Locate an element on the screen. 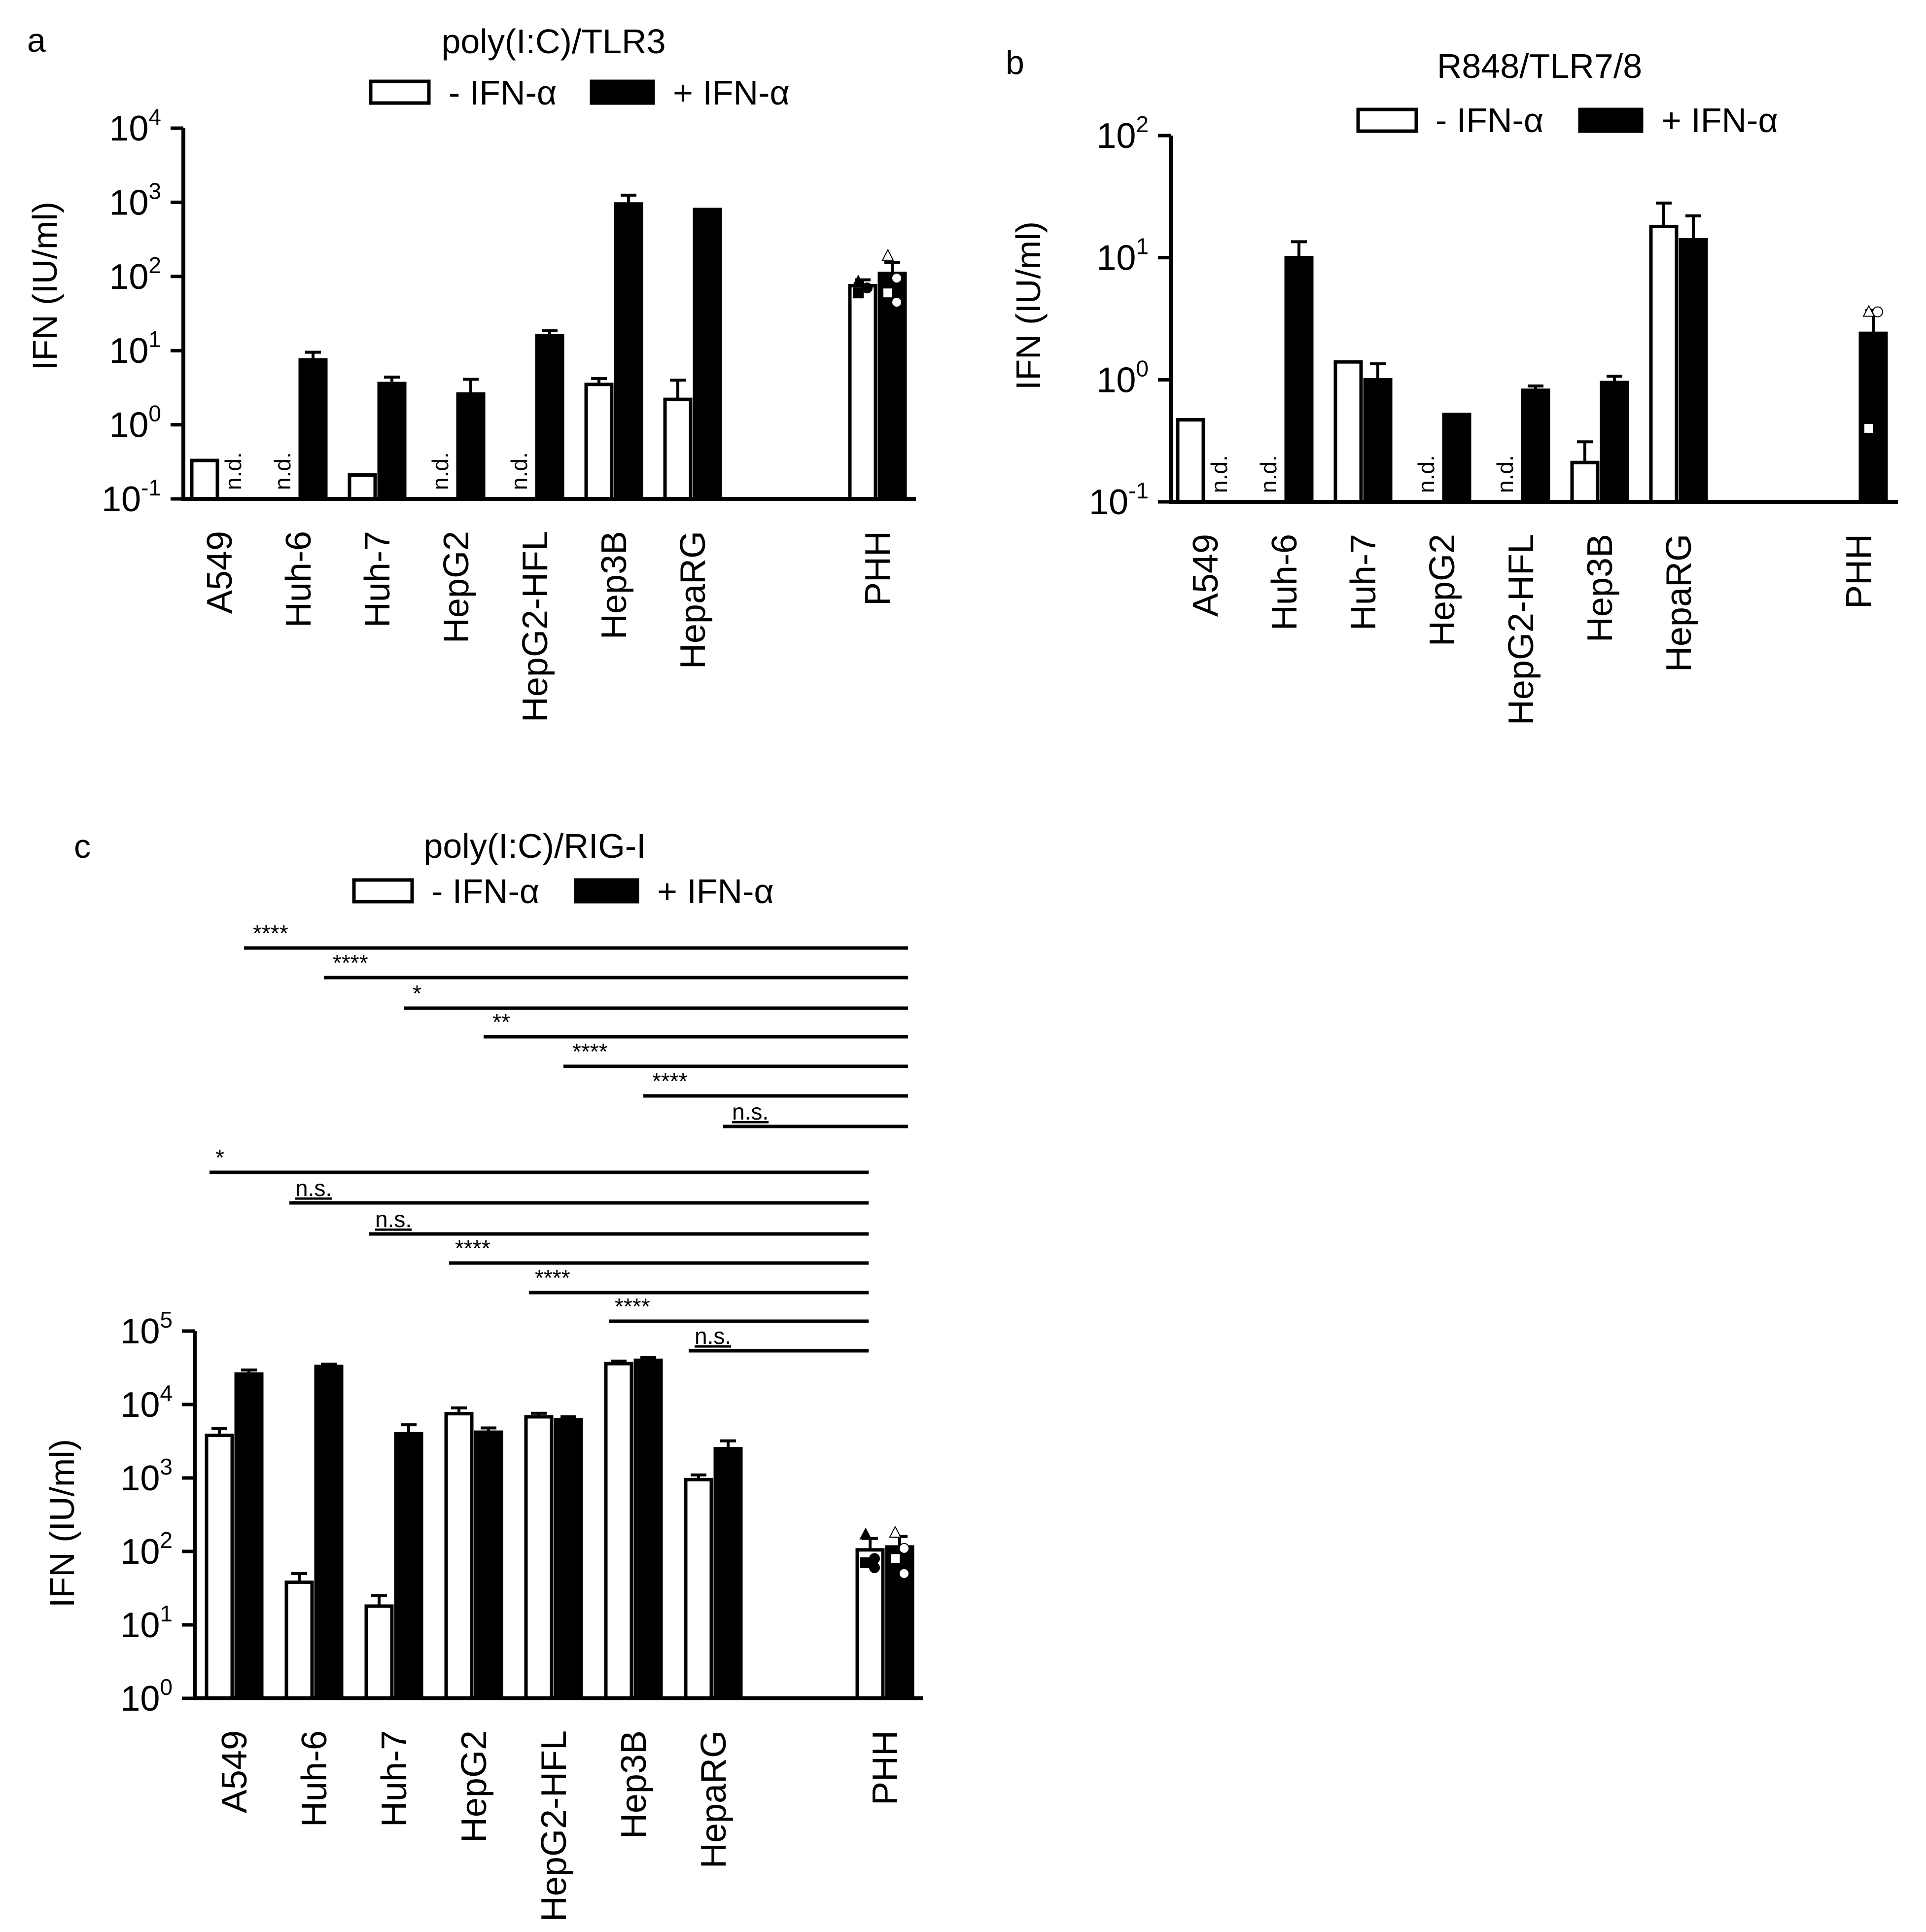  bar-a-hepg2-hfl-plus is located at coordinates (549, 417).